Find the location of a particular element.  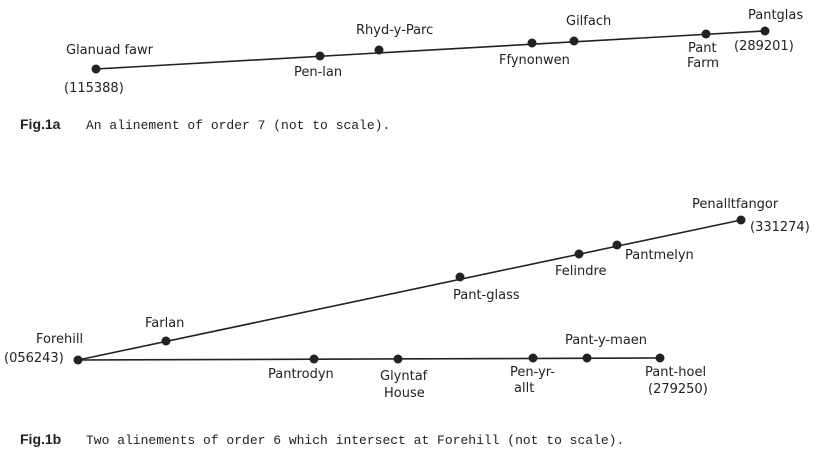

grid-reference: (056243) is located at coordinates (34, 358).